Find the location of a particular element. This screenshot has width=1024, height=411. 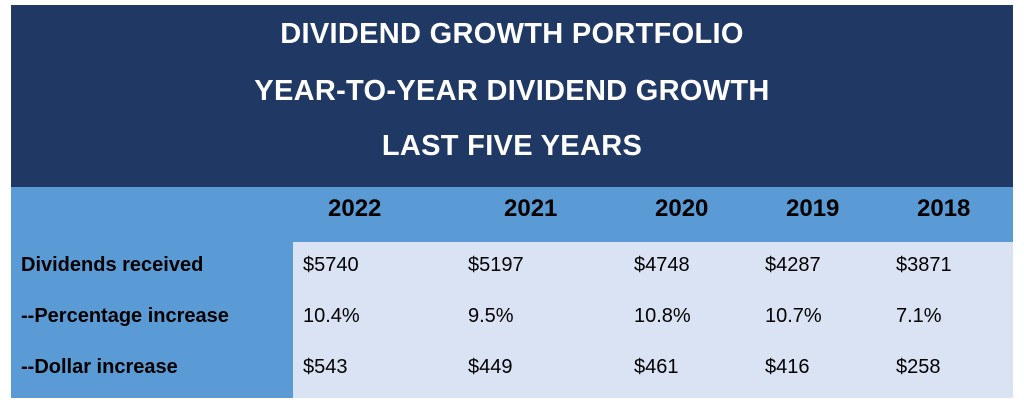

table-cell: 10.8% is located at coordinates (662, 316).